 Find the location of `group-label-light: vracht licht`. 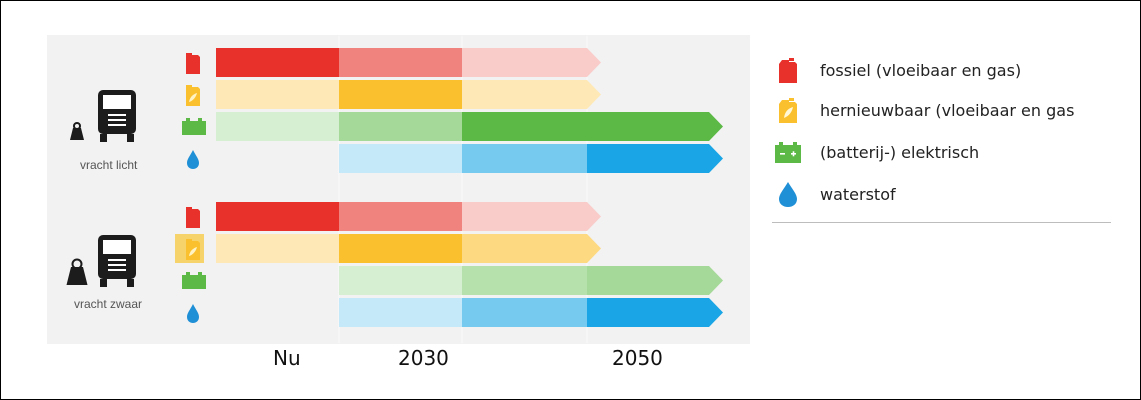

group-label-light: vracht licht is located at coordinates (109, 165).